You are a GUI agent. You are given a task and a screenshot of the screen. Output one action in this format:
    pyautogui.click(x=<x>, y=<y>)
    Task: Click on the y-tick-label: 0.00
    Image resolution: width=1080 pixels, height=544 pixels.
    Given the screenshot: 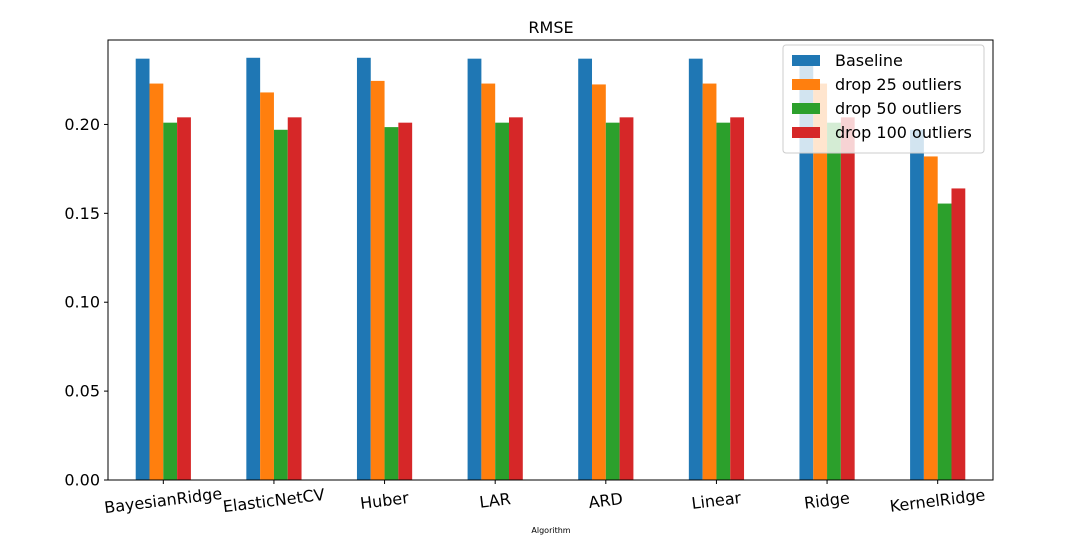 What is the action you would take?
    pyautogui.click(x=82, y=480)
    